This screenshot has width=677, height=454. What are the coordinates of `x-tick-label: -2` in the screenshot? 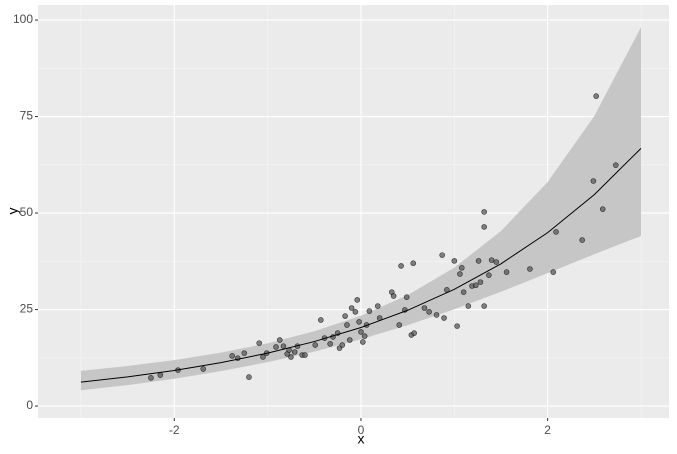 It's located at (174, 430).